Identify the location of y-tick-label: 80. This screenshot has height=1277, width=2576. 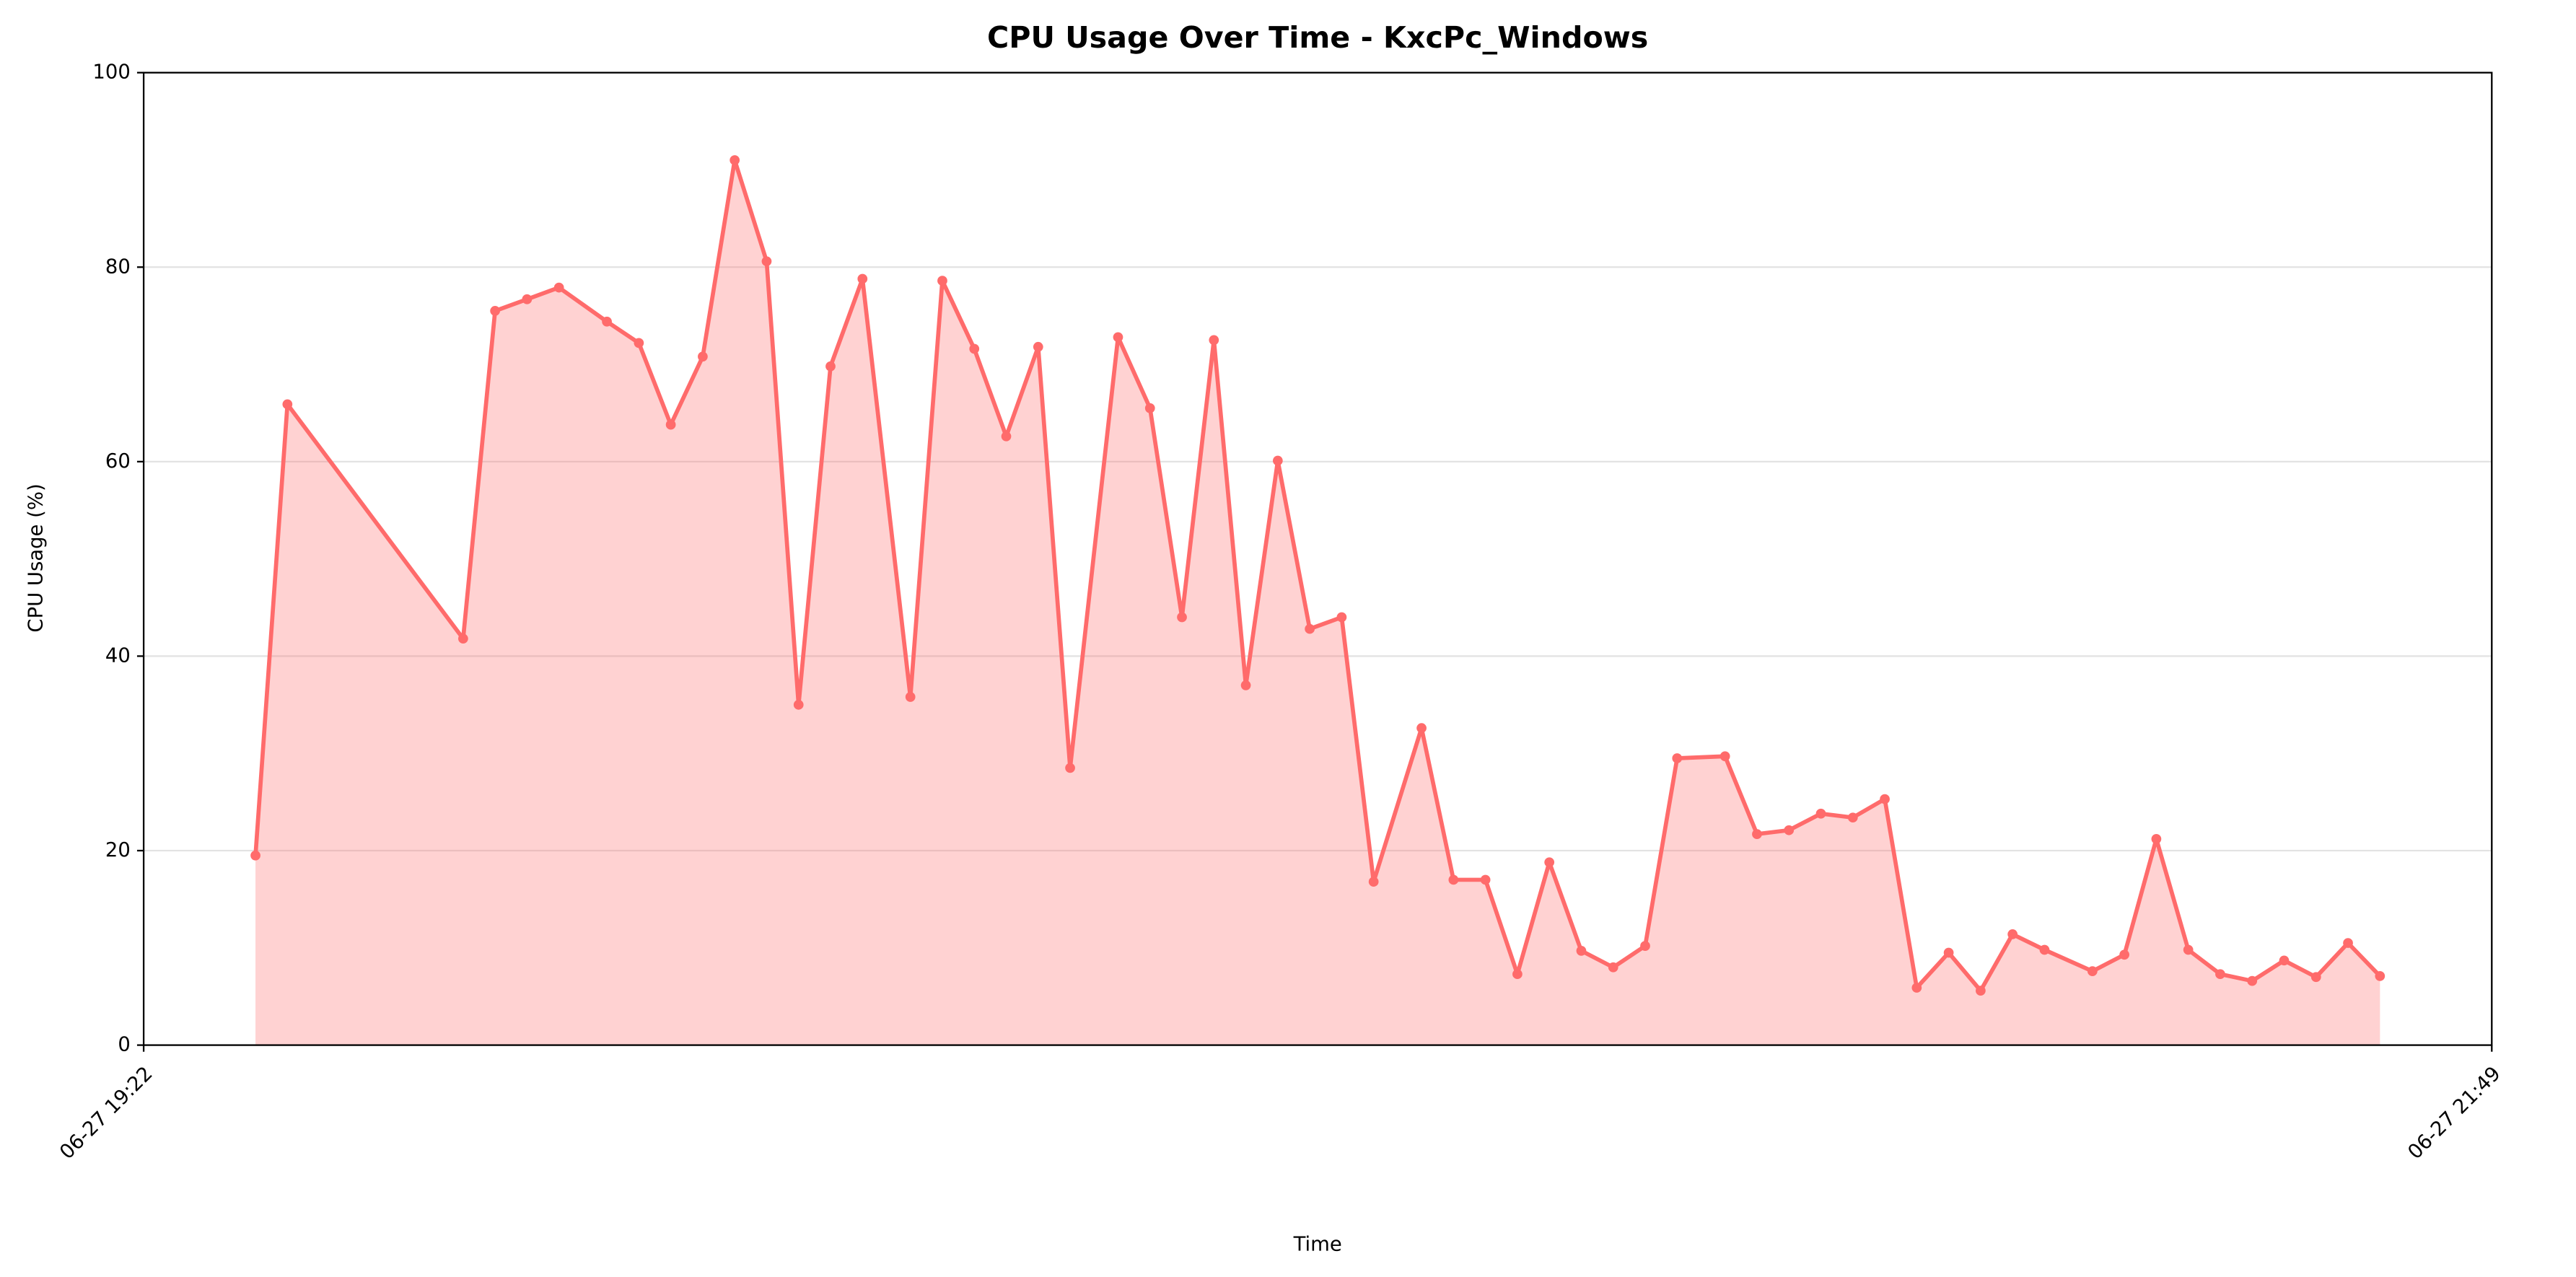
(118, 267).